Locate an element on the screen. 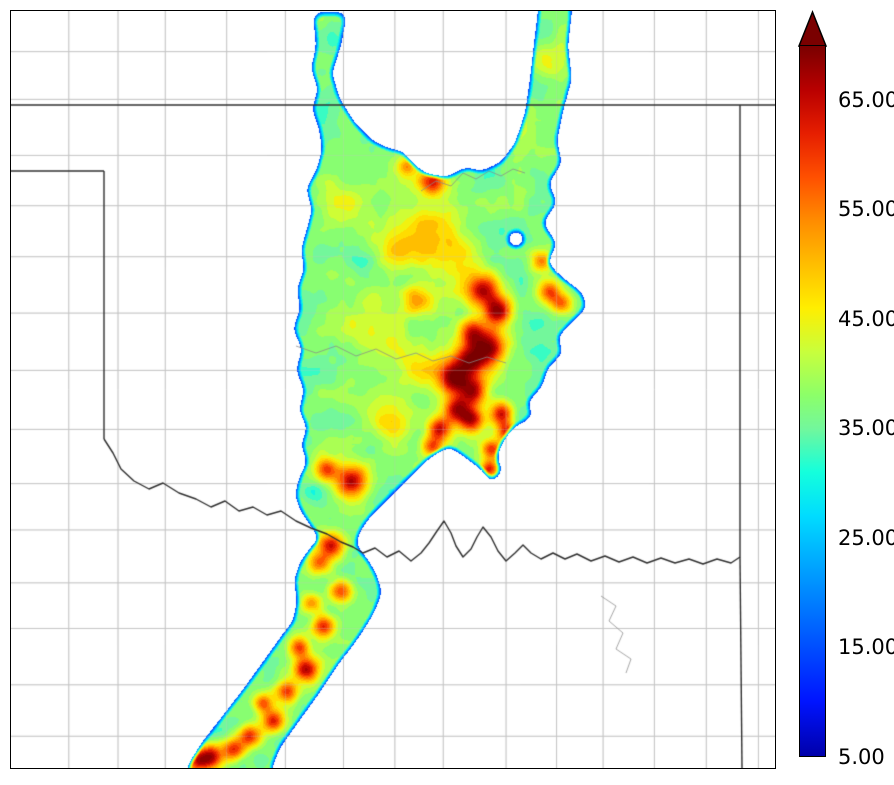 Image resolution: width=894 pixels, height=785 pixels. colorbar-tick-label: 65.00 is located at coordinates (866, 99).